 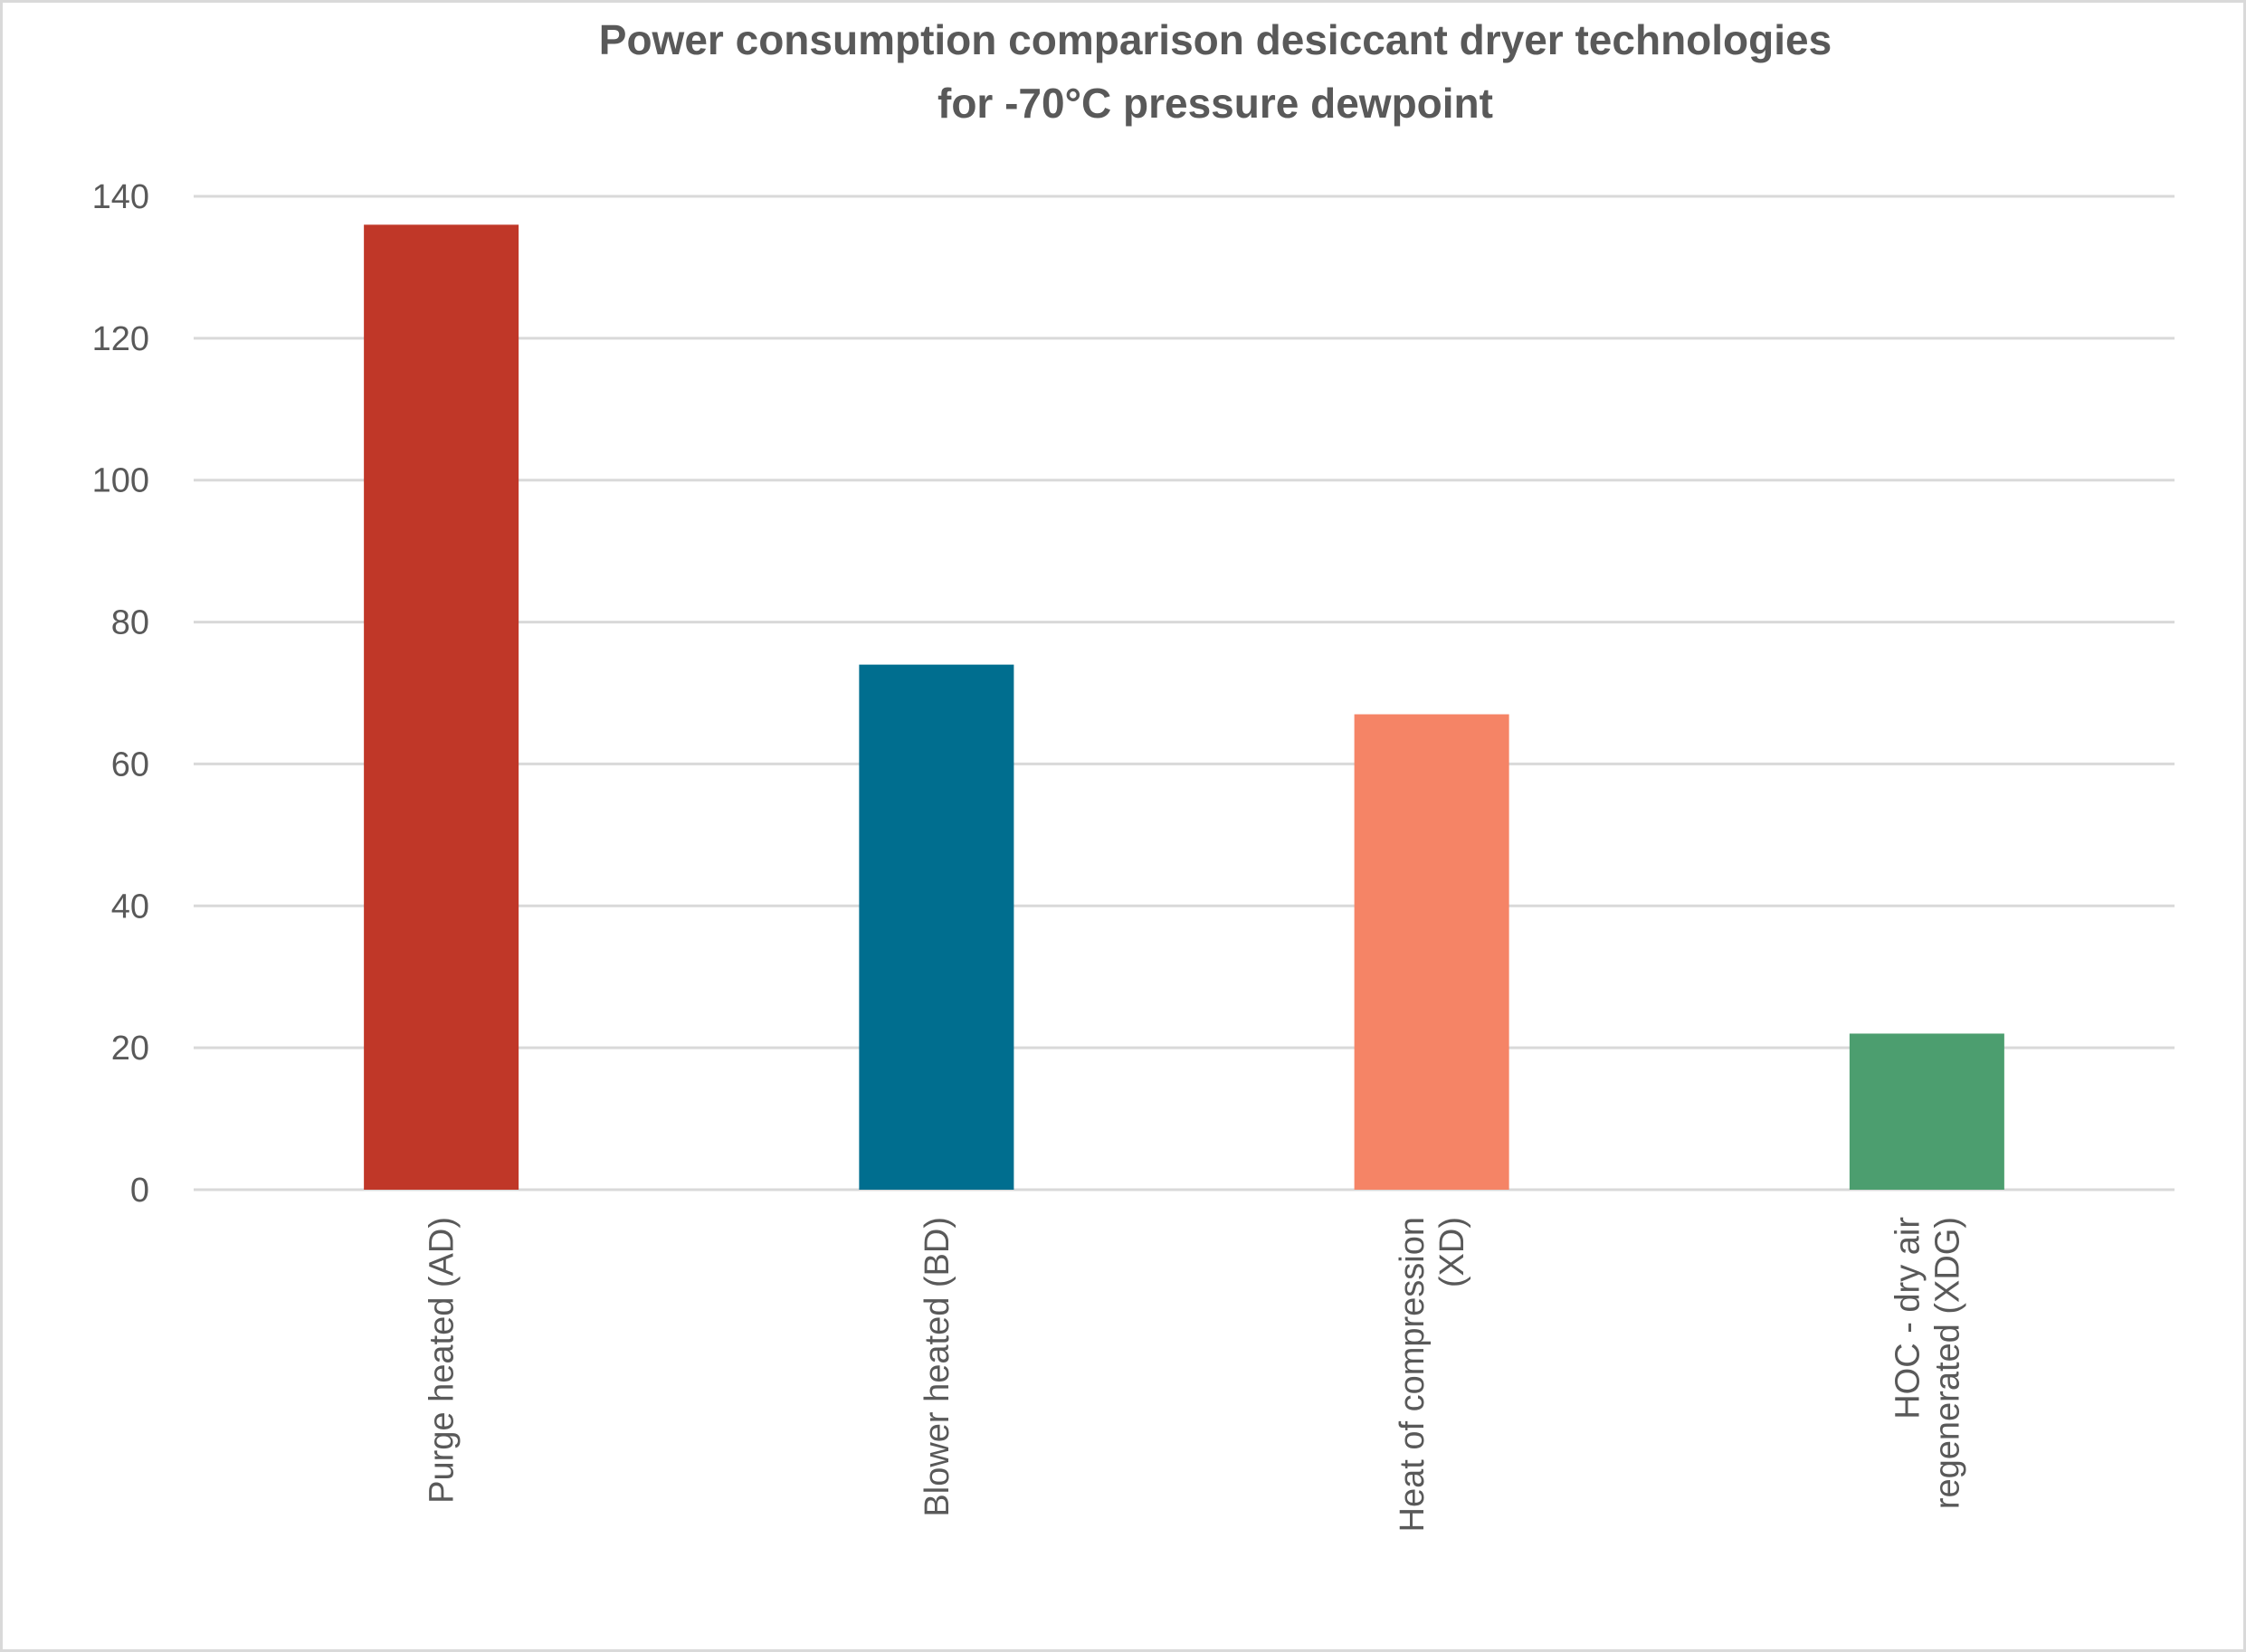 I want to click on x-category-label: (XD), so click(x=1452, y=1252).